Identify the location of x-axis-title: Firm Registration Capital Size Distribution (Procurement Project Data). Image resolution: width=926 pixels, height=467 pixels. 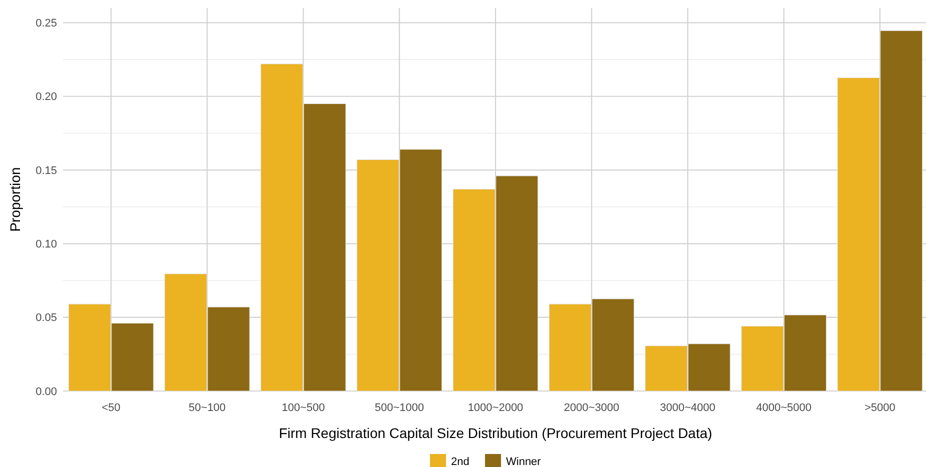
(495, 433).